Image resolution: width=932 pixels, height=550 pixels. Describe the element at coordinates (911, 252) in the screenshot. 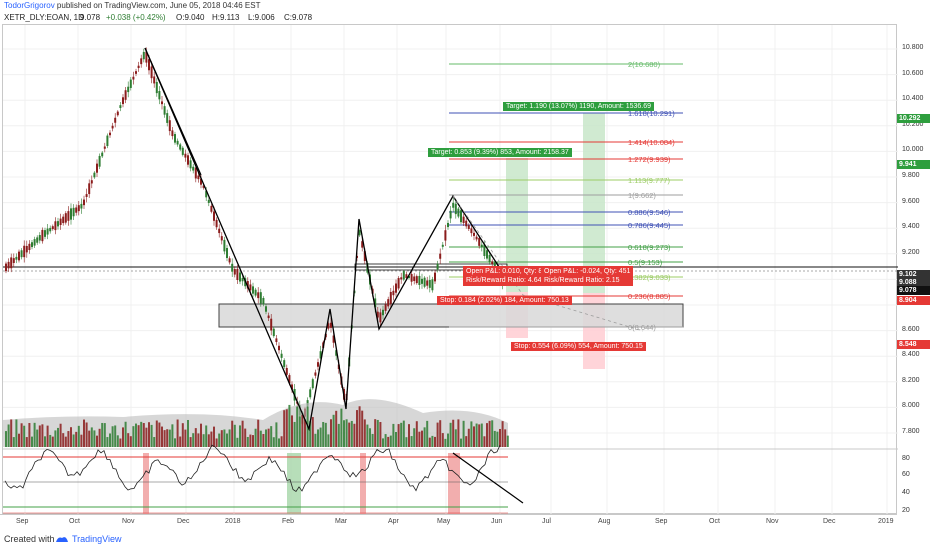

I see `price-tick: 9.200` at that location.